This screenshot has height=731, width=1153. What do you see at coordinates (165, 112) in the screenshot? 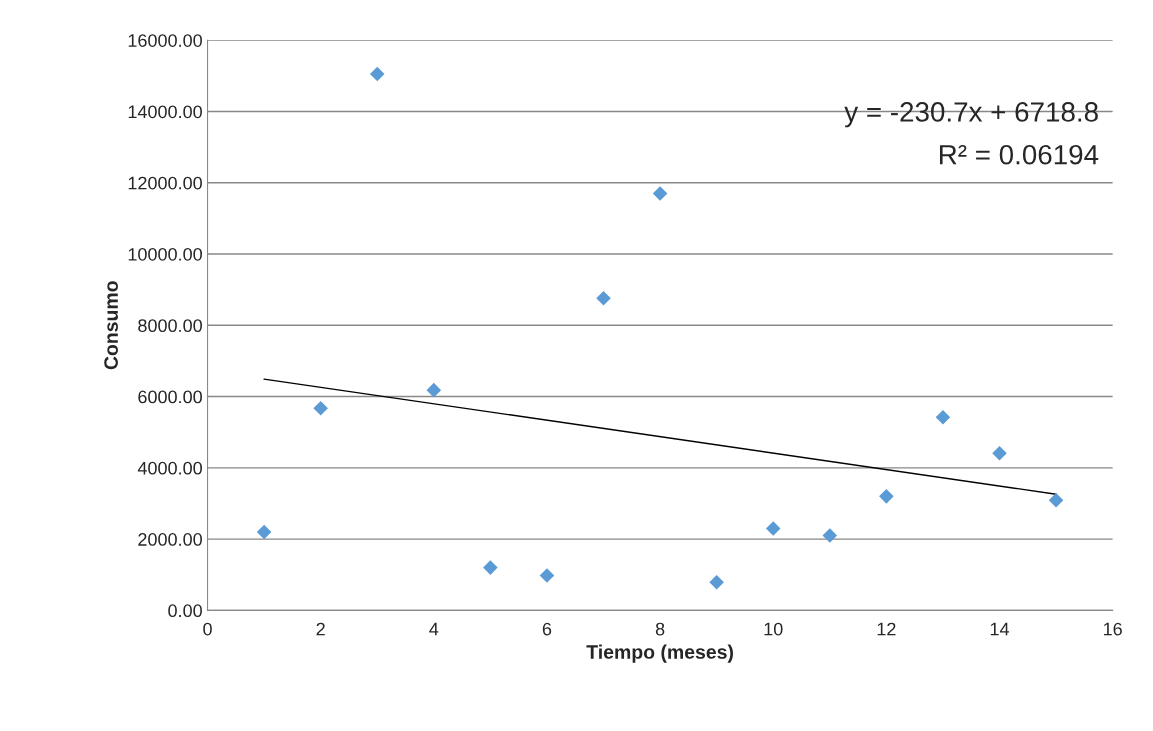
I see `y-tick-label: 14000.00` at bounding box center [165, 112].